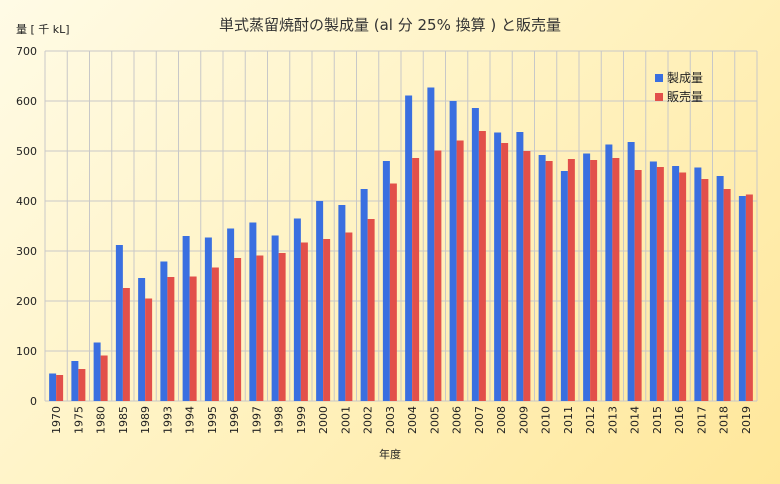 The width and height of the screenshot is (780, 484). What do you see at coordinates (724, 420) in the screenshot?
I see `x-tick-label: 2018` at bounding box center [724, 420].